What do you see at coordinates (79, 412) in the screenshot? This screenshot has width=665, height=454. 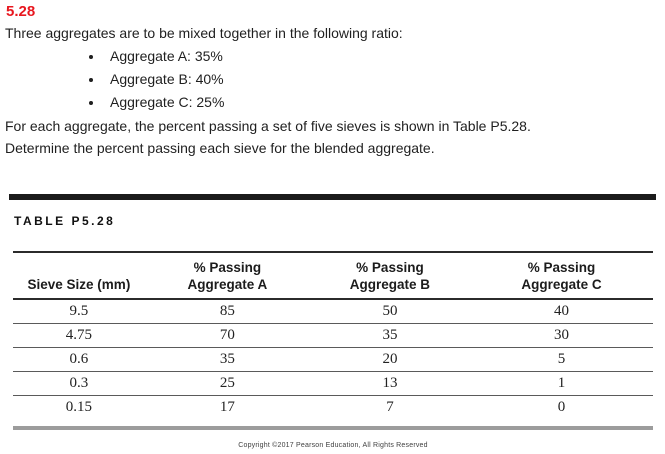 I see `cell-sieve: 0.15` at bounding box center [79, 412].